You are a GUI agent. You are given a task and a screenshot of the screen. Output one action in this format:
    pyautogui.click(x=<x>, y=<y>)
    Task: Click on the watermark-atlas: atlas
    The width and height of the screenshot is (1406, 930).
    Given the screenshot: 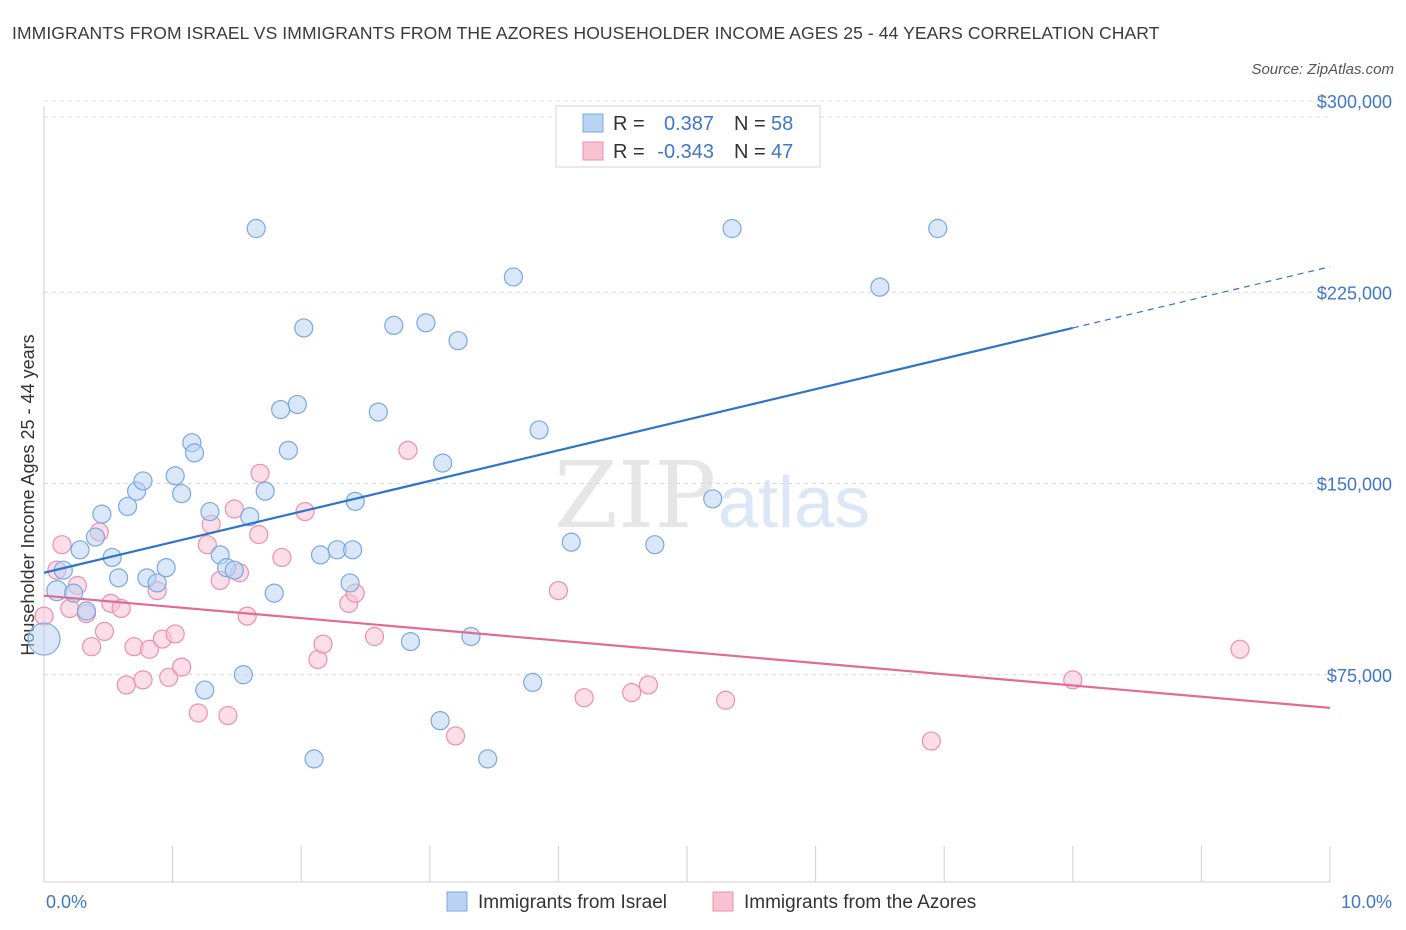 What is the action you would take?
    pyautogui.click(x=794, y=503)
    